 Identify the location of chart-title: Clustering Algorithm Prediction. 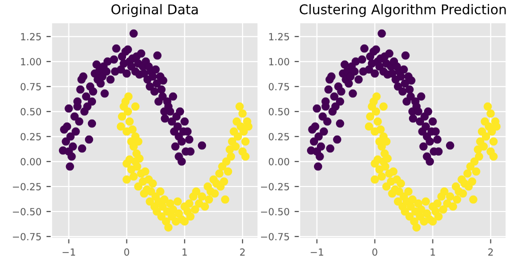
(403, 10).